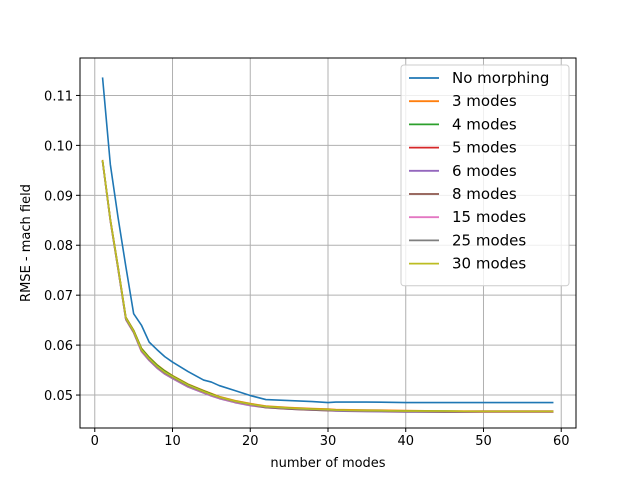 The height and width of the screenshot is (480, 640). I want to click on y-axis-label: RMSE - mach field, so click(26, 243).